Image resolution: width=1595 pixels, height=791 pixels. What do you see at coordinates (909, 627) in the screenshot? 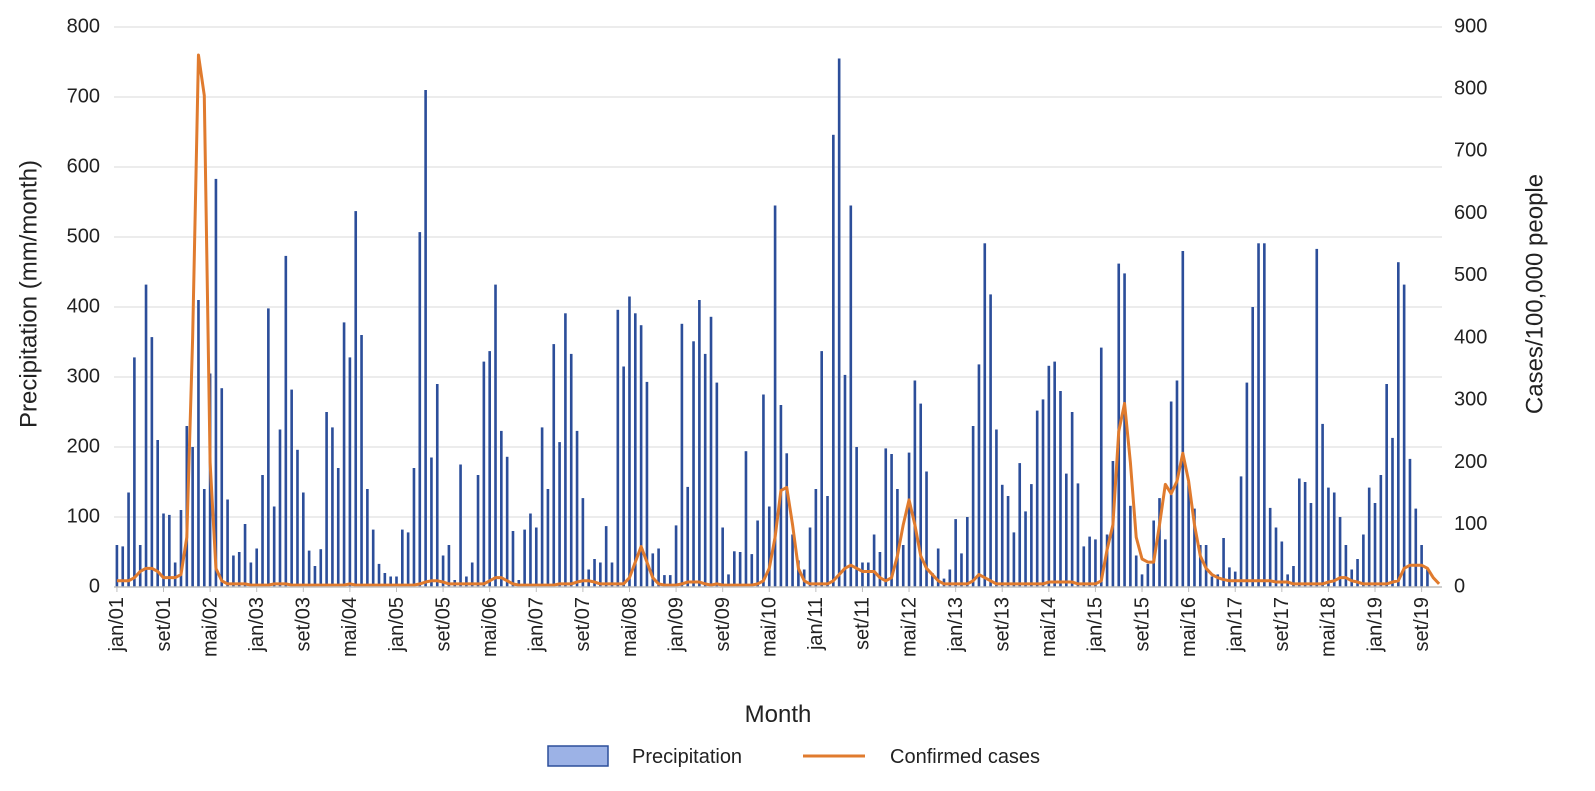
I see `x-tick-label: mai/12` at bounding box center [909, 627].